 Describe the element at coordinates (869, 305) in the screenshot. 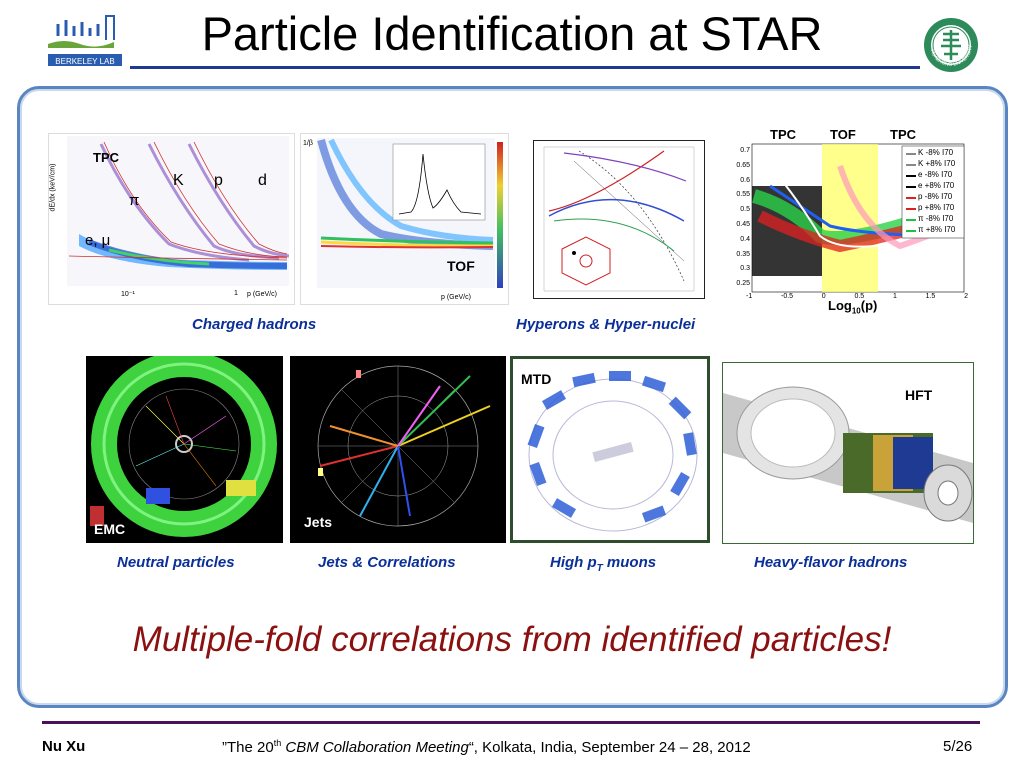

I see `x-axis-label-tail: (p)` at that location.